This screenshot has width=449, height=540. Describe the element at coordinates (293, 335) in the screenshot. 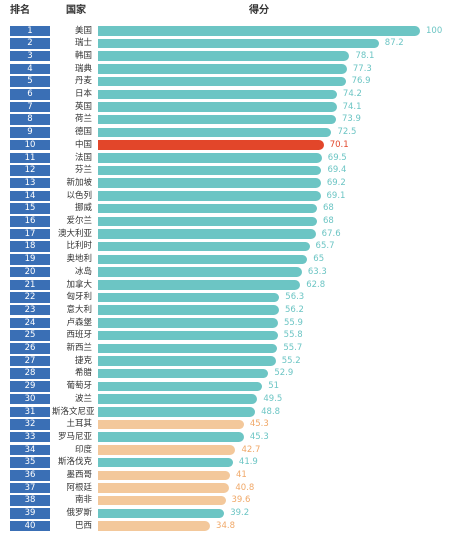

I see `value-label: 55.8` at that location.